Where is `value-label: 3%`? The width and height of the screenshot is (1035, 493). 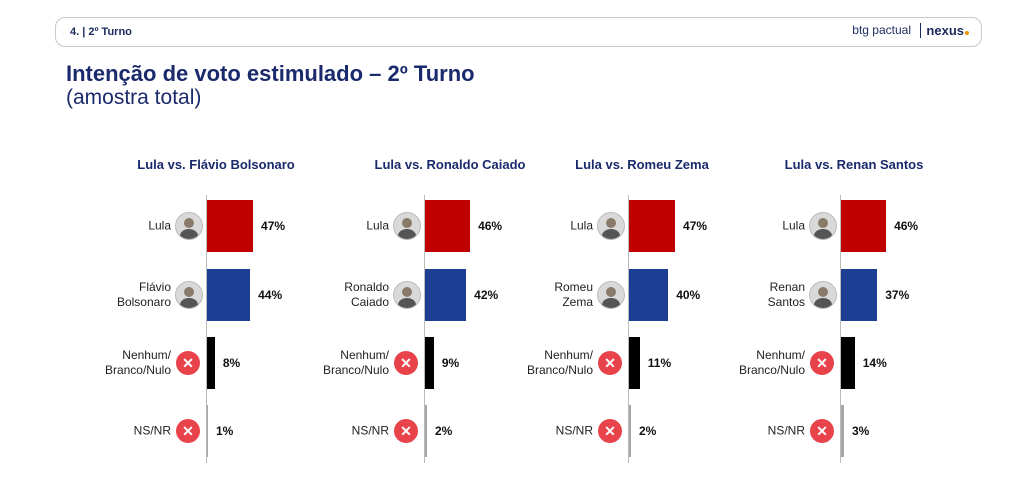
value-label: 3% is located at coordinates (860, 431).